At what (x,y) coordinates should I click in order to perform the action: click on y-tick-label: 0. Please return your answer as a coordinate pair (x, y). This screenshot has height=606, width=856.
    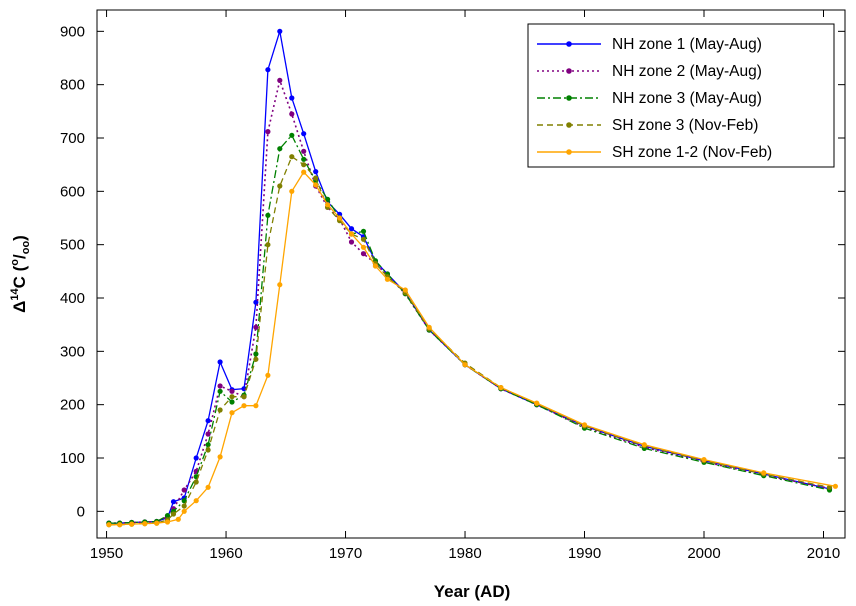
    Looking at the image, I should click on (81, 511).